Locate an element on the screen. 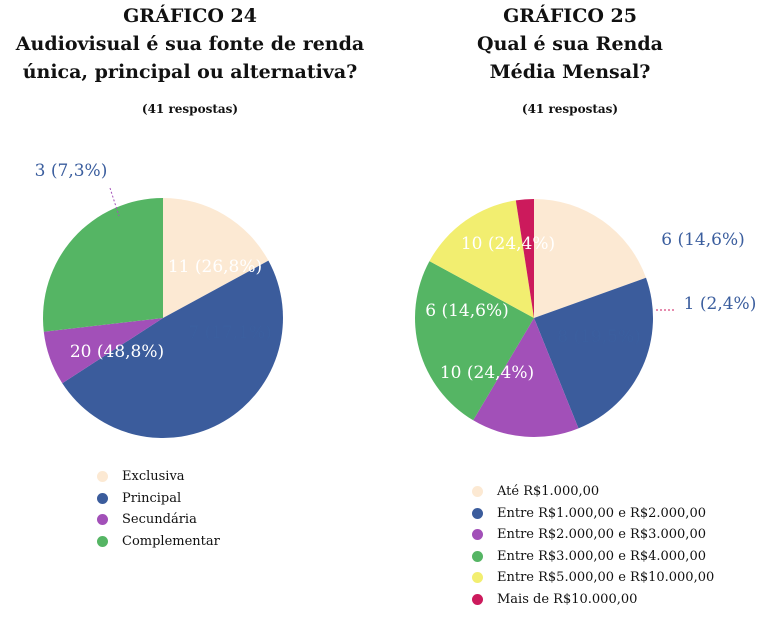 This screenshot has height=631, width=760. legend-label: Complementar is located at coordinates (171, 541).